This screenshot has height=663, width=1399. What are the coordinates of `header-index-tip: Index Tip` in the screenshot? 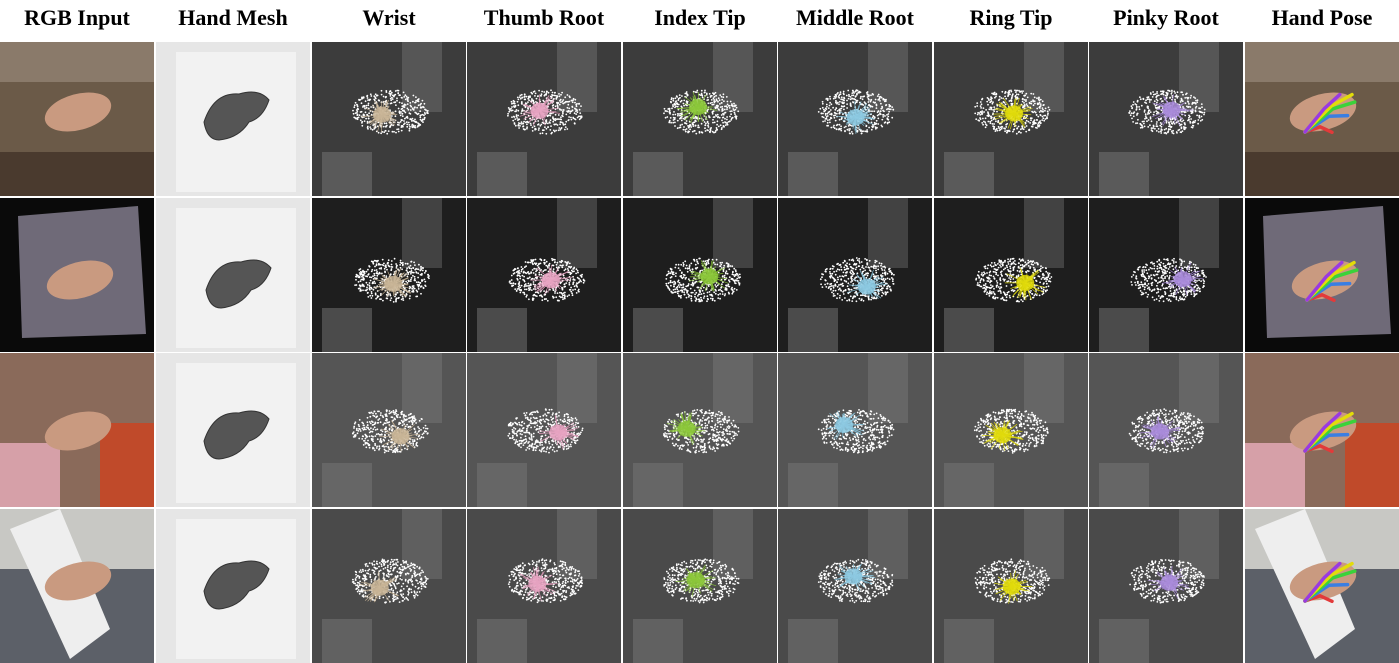 It's located at (700, 17).